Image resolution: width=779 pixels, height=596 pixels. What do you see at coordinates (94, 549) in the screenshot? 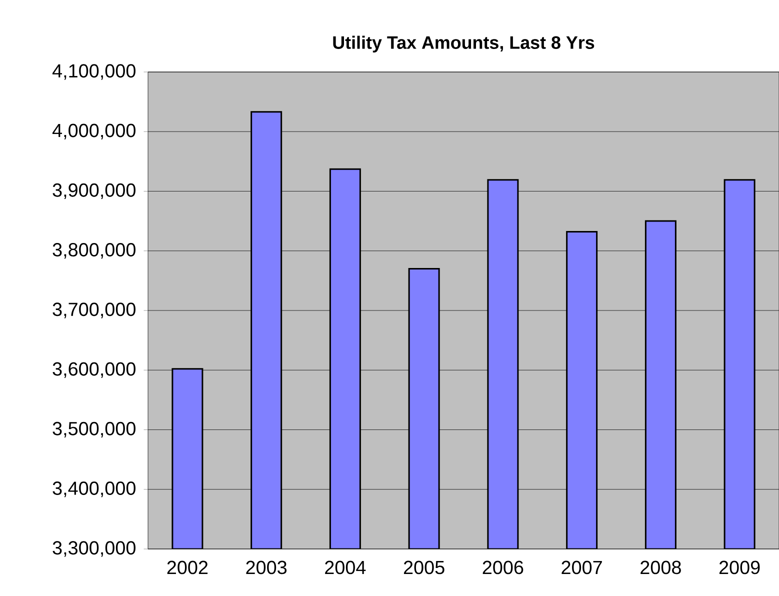
I see `y-tick-label: 3,300,000` at bounding box center [94, 549].